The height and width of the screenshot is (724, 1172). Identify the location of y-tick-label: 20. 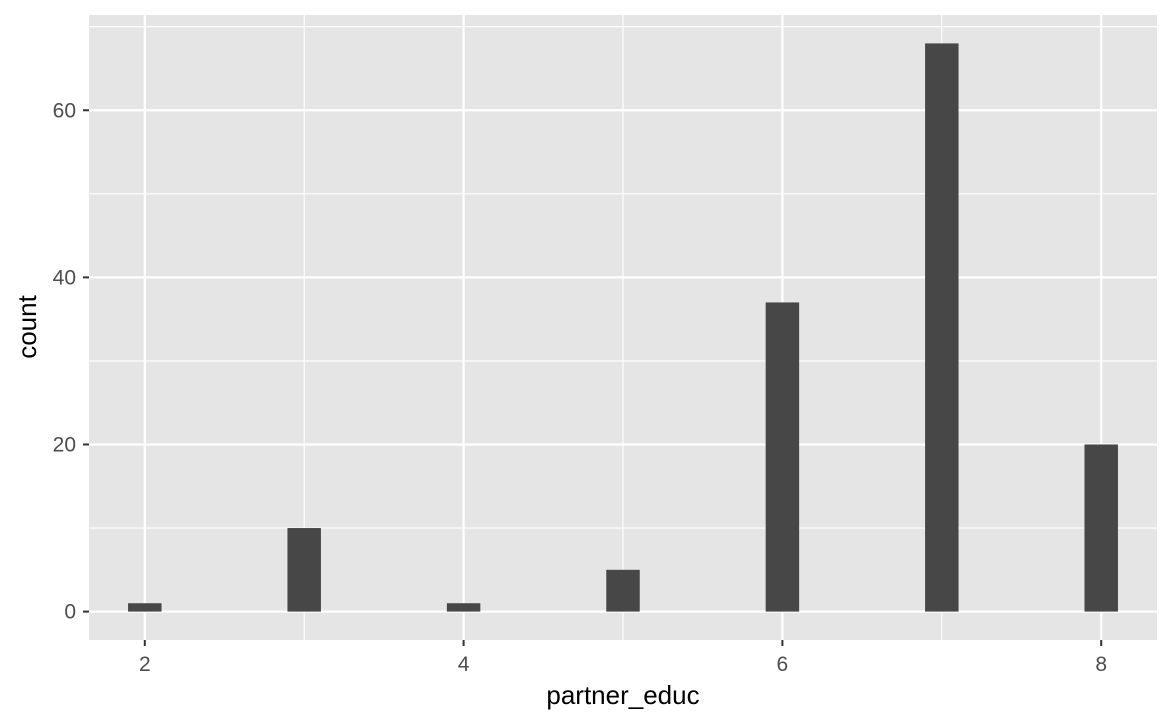
(64, 444).